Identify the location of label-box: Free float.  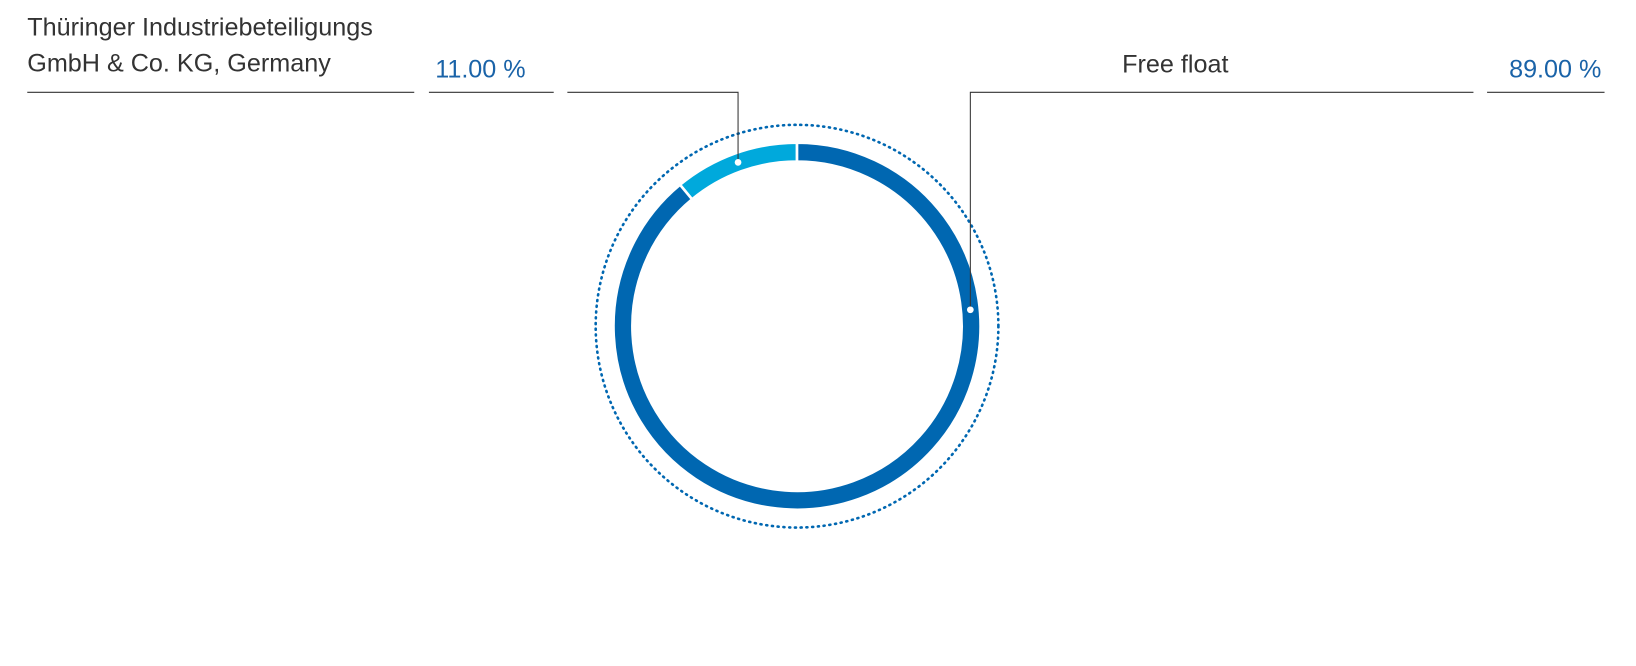
(1175, 64).